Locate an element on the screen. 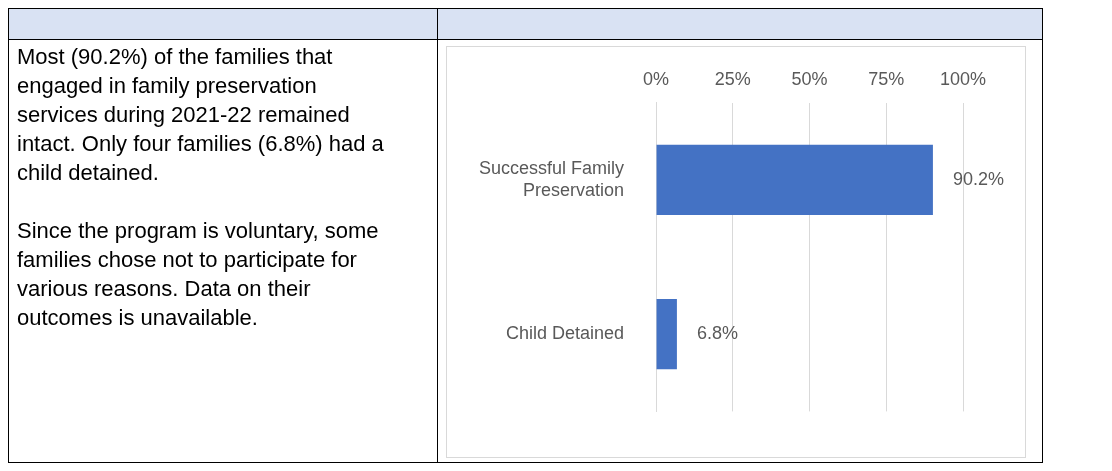  y-tick-label: Successful Family Preservation is located at coordinates (551, 178).